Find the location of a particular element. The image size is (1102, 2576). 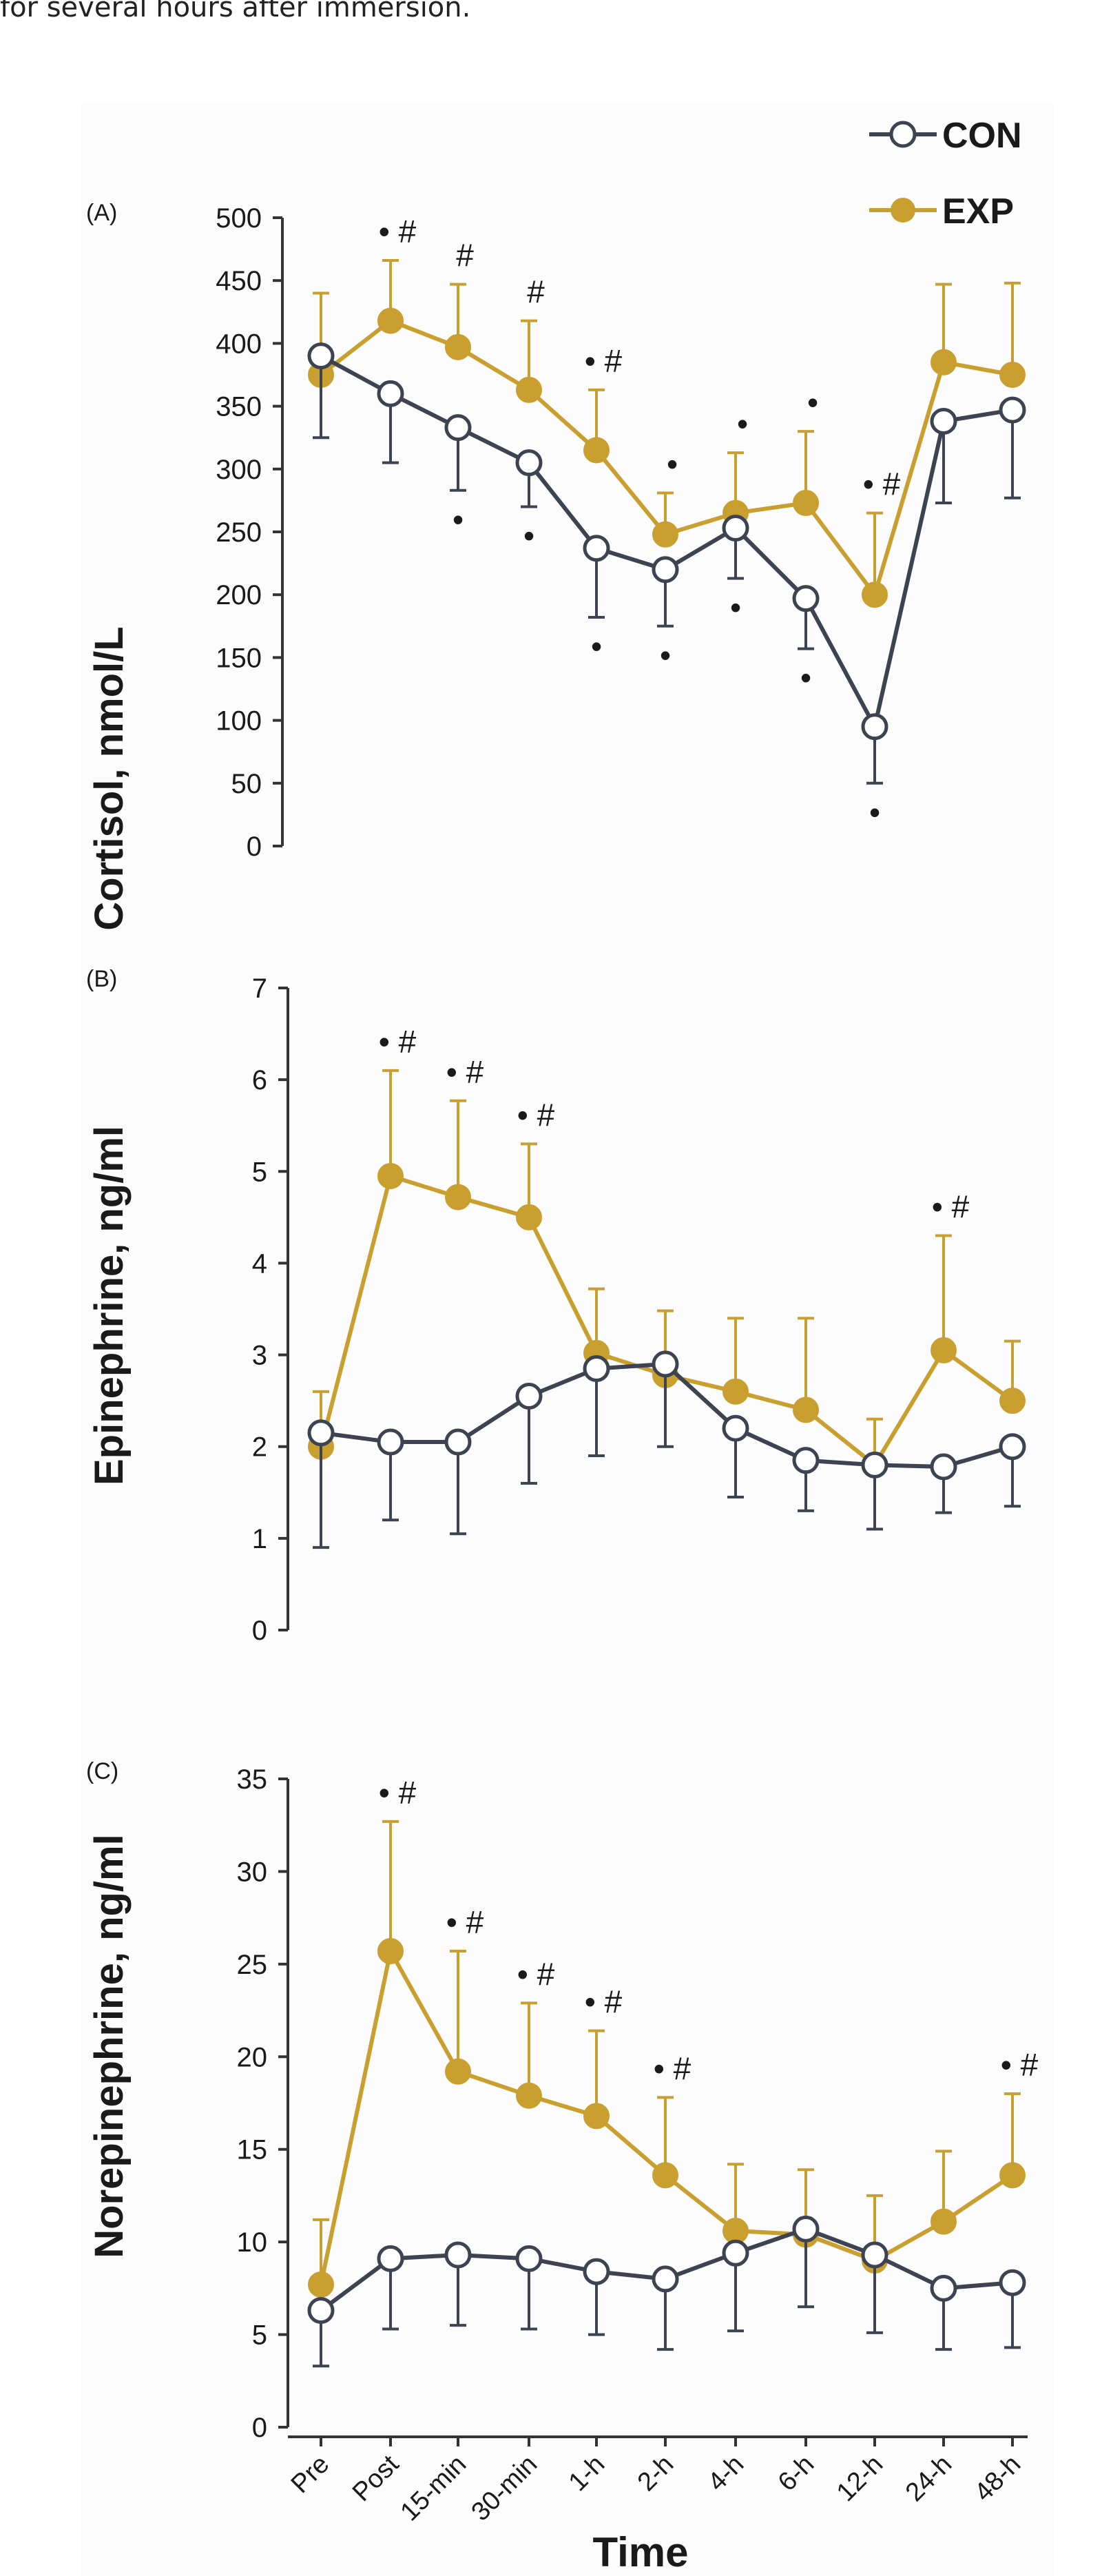

y-tick-label: 25 is located at coordinates (252, 1965).